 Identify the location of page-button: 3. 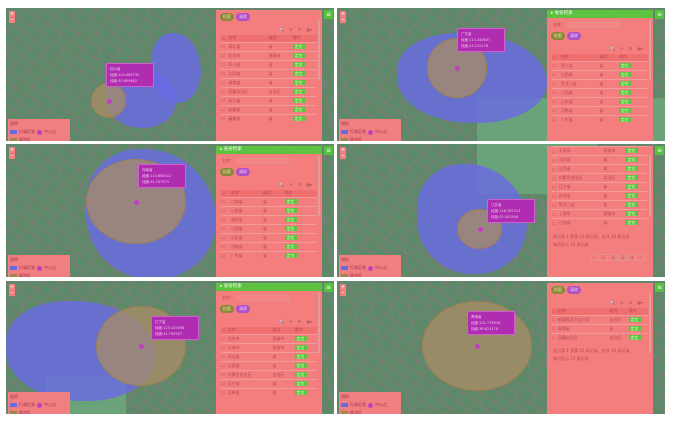
(622, 257).